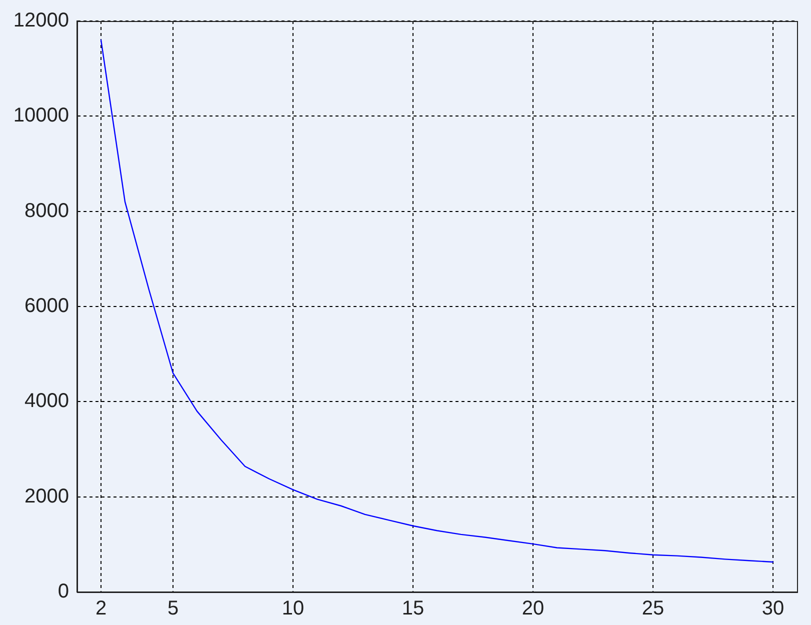  What do you see at coordinates (773, 609) in the screenshot?
I see `x-tick-label: 30` at bounding box center [773, 609].